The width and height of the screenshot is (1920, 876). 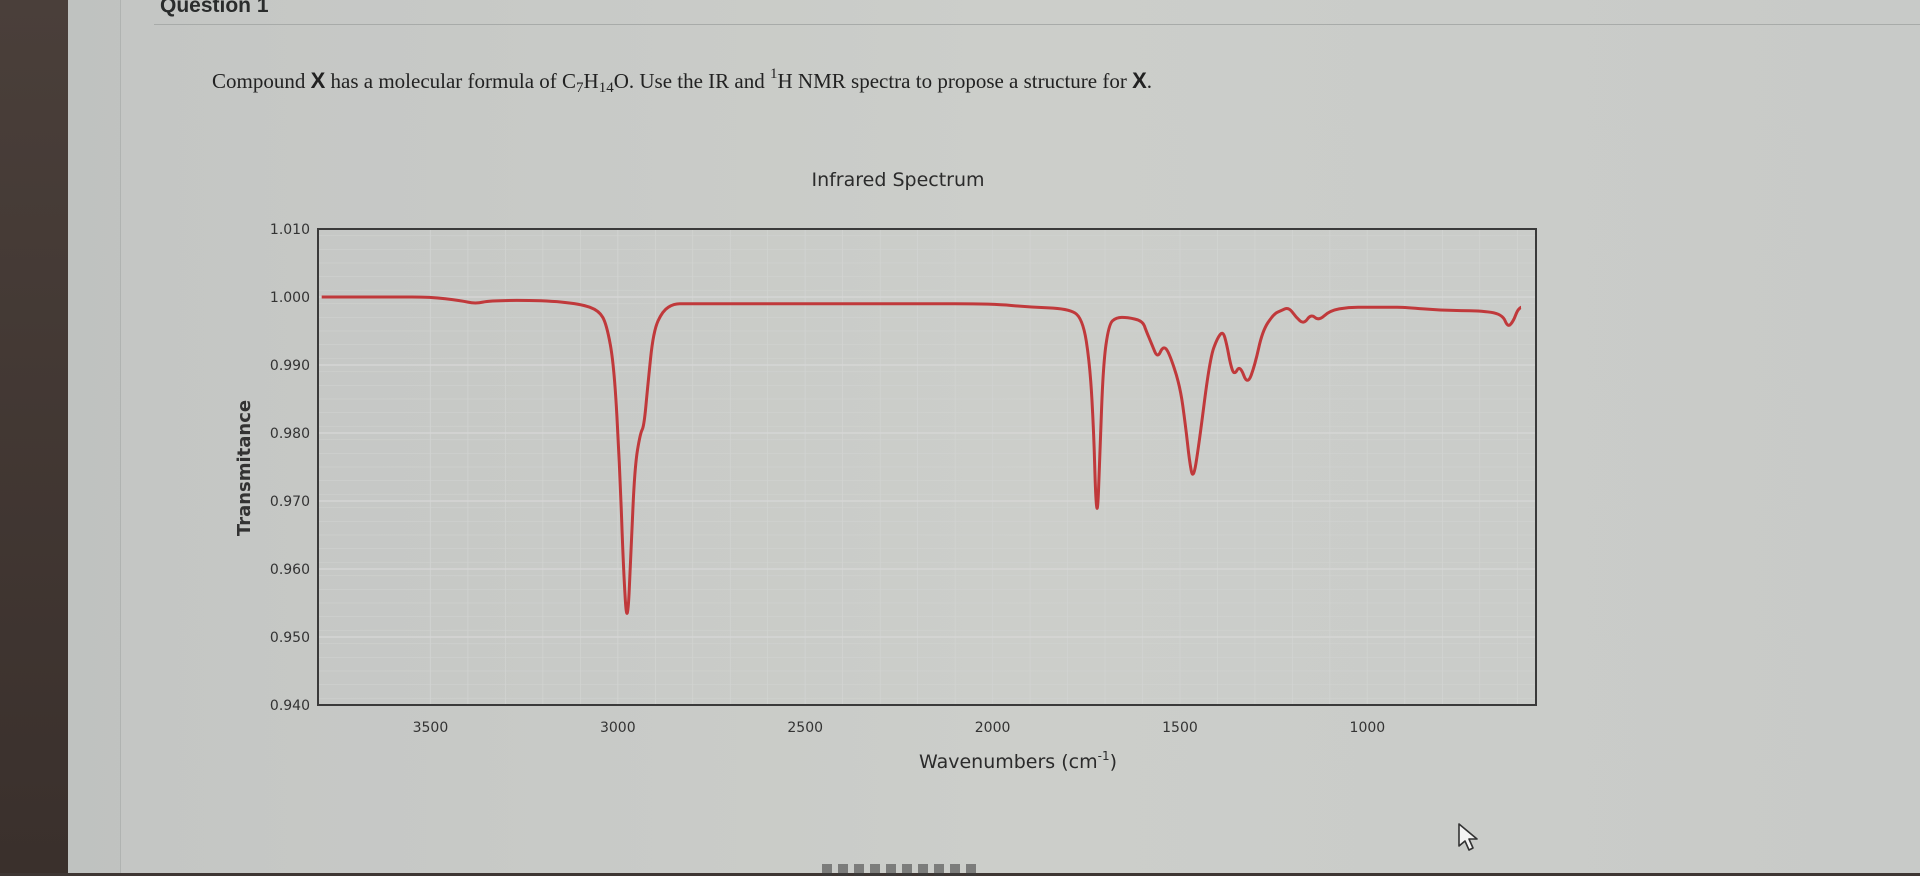 What do you see at coordinates (1468, 837) in the screenshot?
I see `mouse-pointer-icon` at bounding box center [1468, 837].